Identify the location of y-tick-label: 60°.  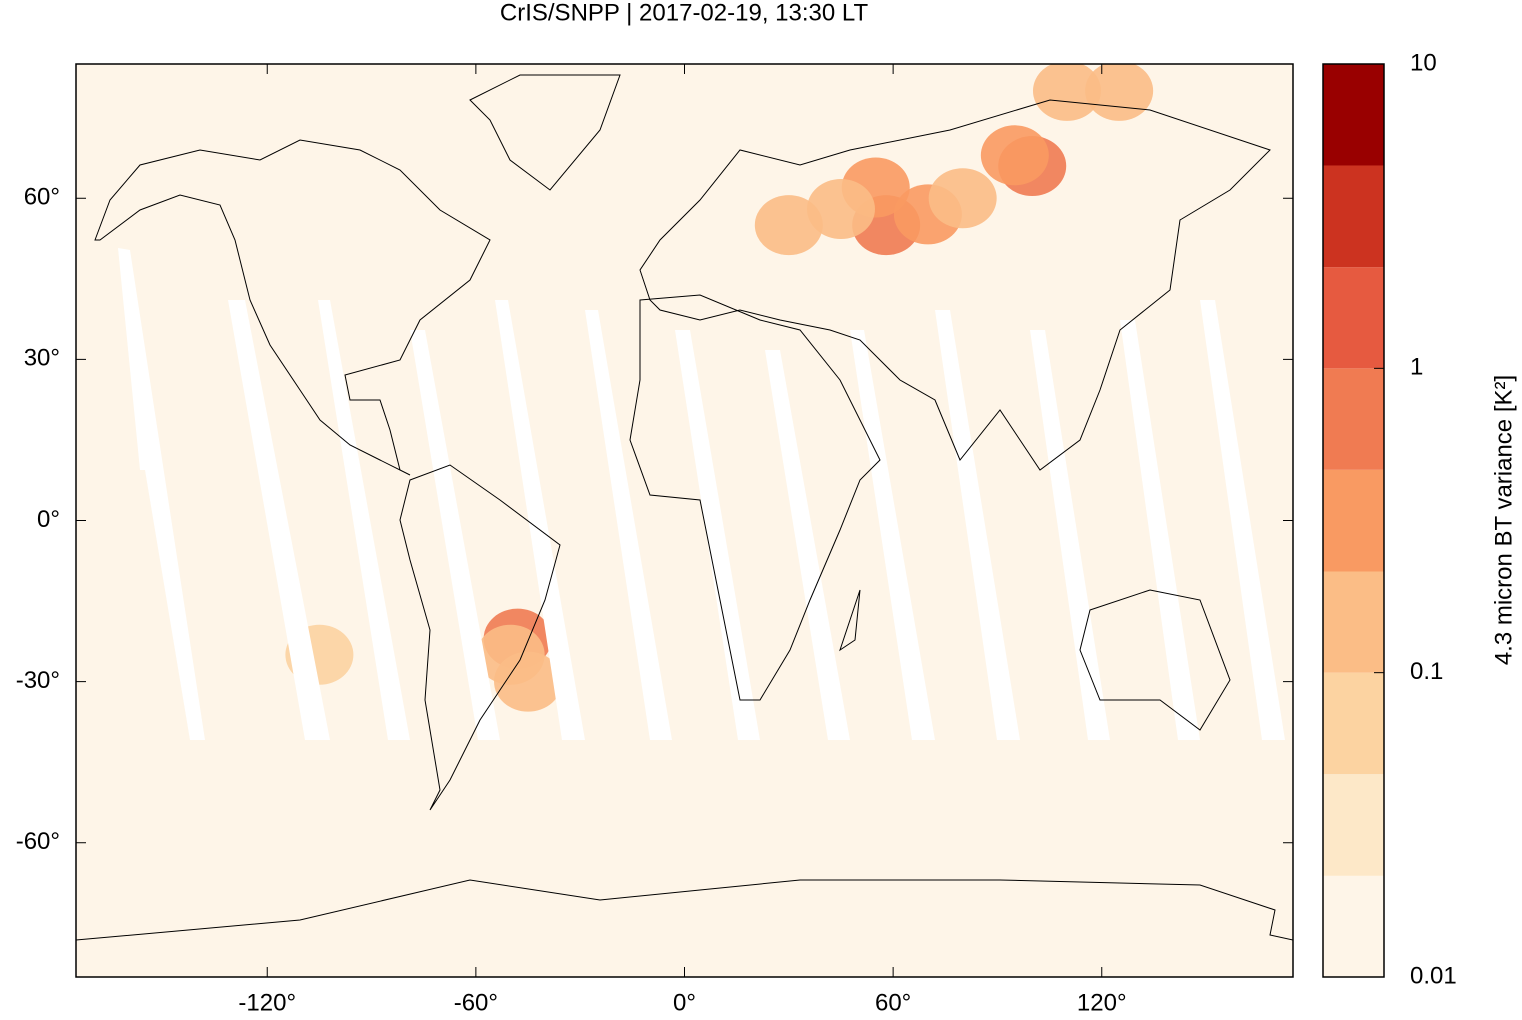
(42, 197).